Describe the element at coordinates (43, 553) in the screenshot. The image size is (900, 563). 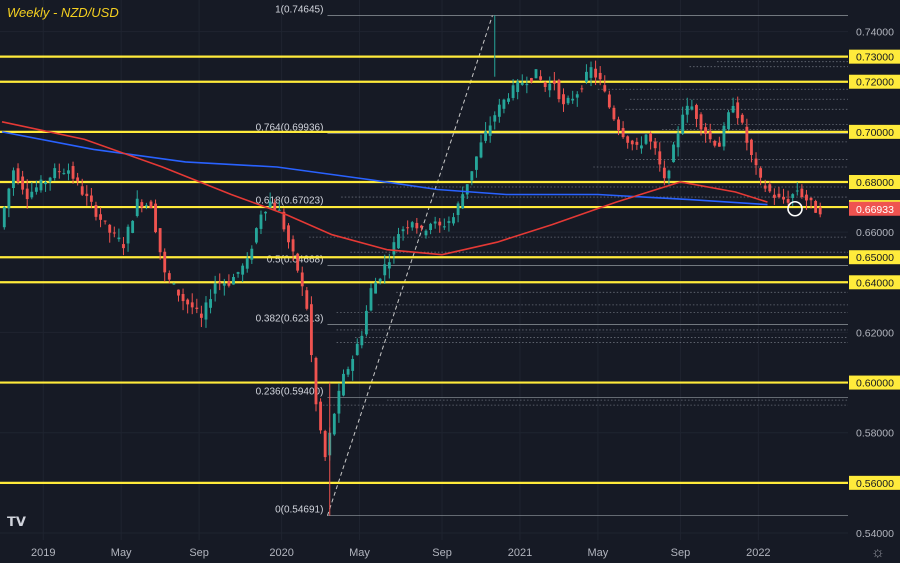
I see `time-tick-label: 2019` at that location.